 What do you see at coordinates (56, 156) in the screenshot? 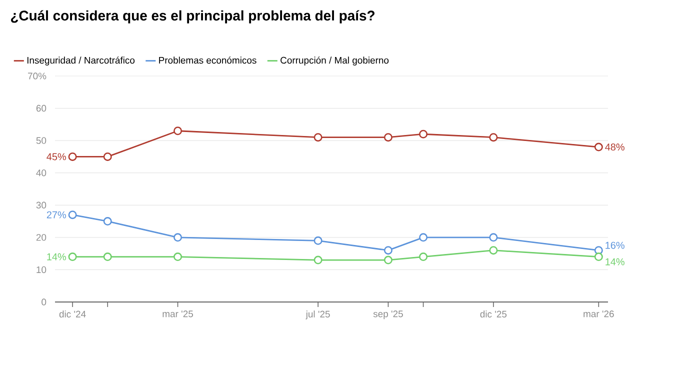
I see `data-label: 45%` at bounding box center [56, 156].